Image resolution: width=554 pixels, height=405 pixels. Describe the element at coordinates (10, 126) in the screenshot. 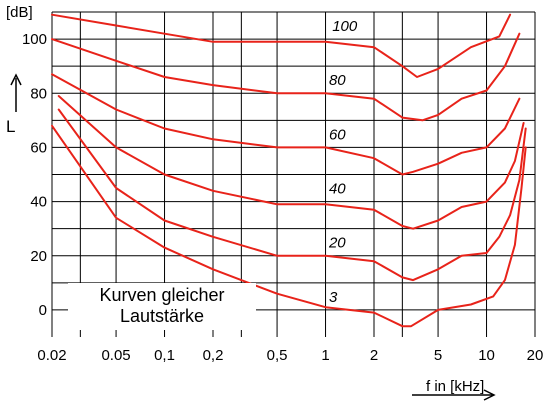

I see `y-axis-label: L` at that location.